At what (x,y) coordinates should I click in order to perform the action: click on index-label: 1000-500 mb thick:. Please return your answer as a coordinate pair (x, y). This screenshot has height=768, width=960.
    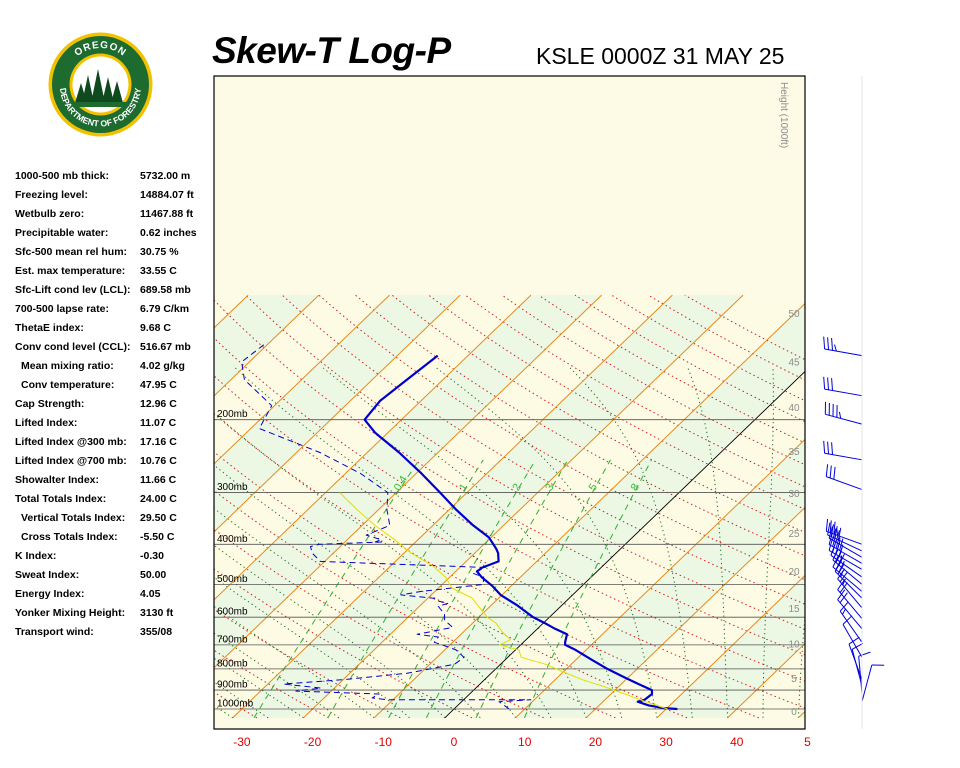
    Looking at the image, I should click on (62, 176).